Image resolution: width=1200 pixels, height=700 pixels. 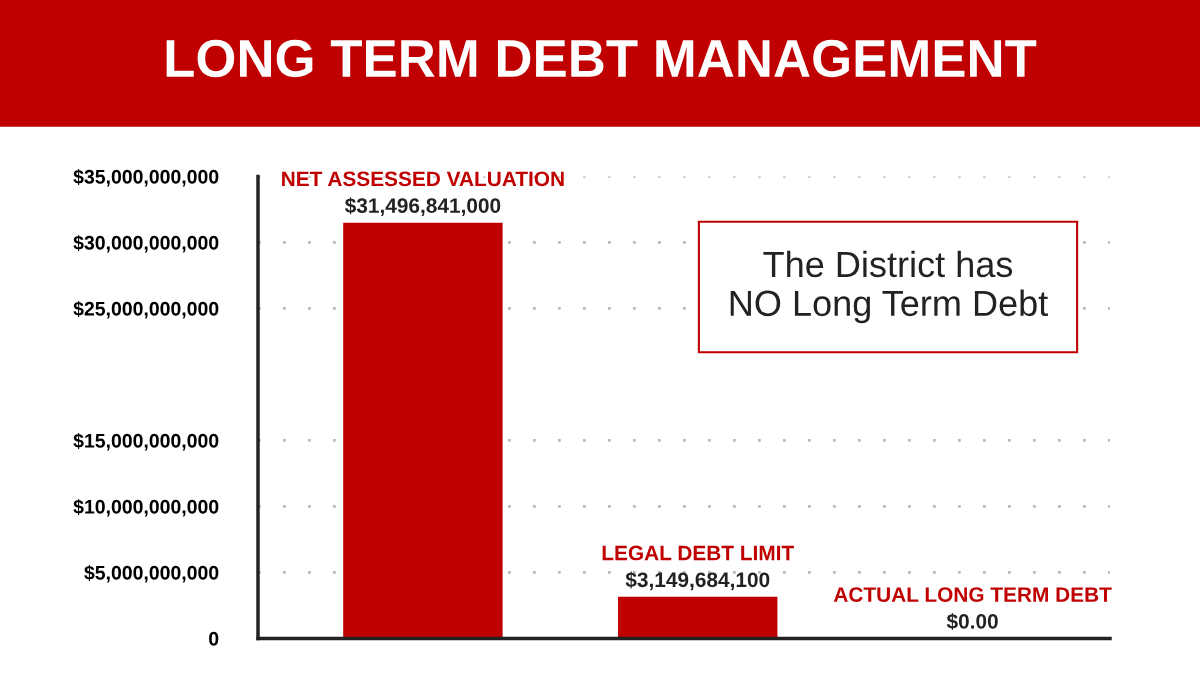 I want to click on data-label: $31,496,841,000, so click(x=422, y=206).